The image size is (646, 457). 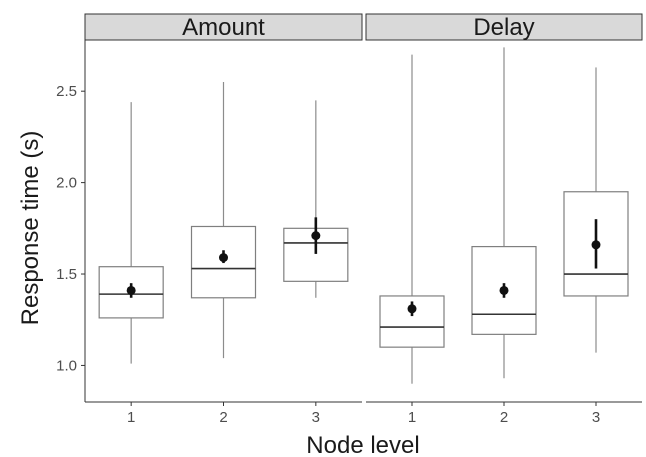 I want to click on facet-label-amount: Amount, so click(x=223, y=27).